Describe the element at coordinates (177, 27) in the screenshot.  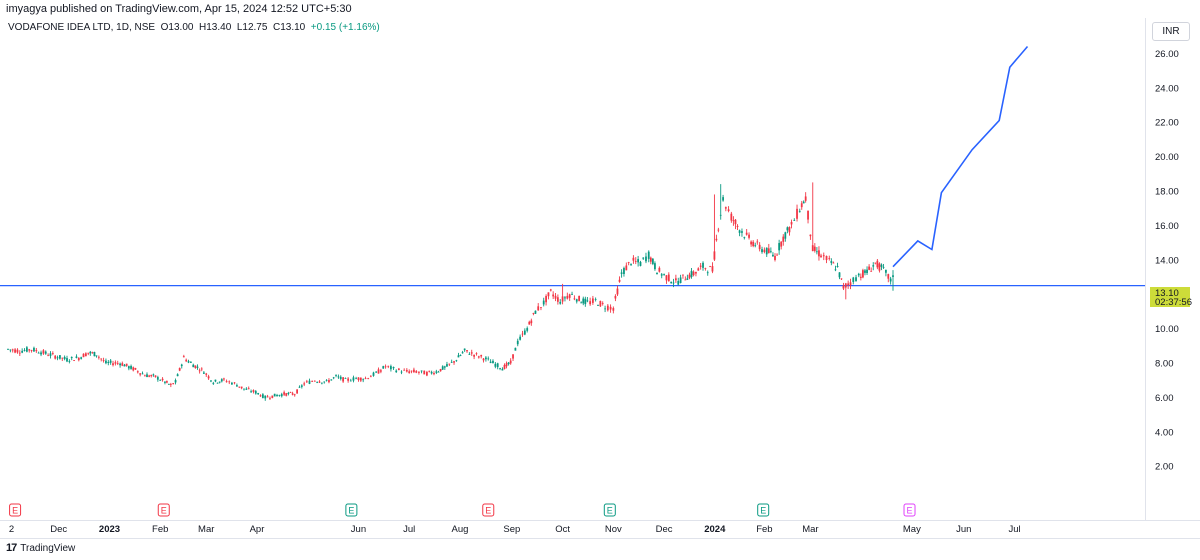
I see `open-value: O13.00` at that location.